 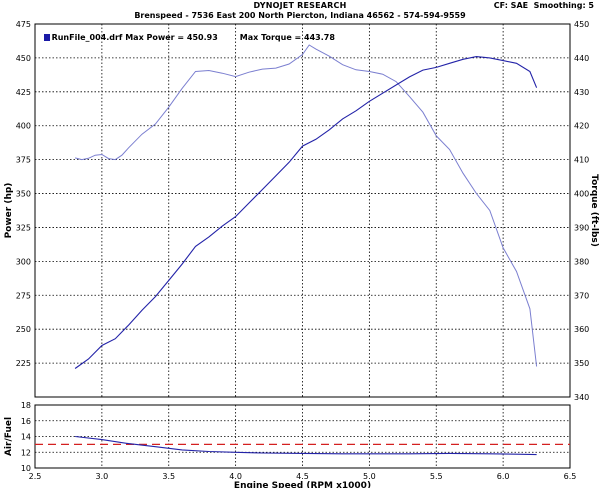 What do you see at coordinates (23, 126) in the screenshot?
I see `power-tick-label: 400` at bounding box center [23, 126].